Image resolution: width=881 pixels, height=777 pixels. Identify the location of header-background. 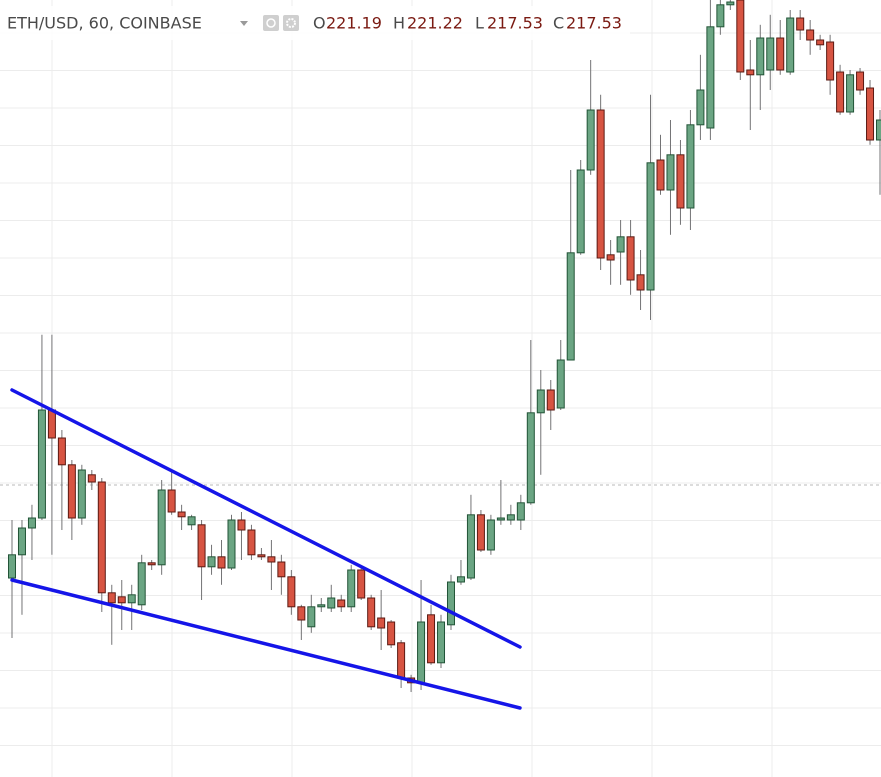
(315, 23).